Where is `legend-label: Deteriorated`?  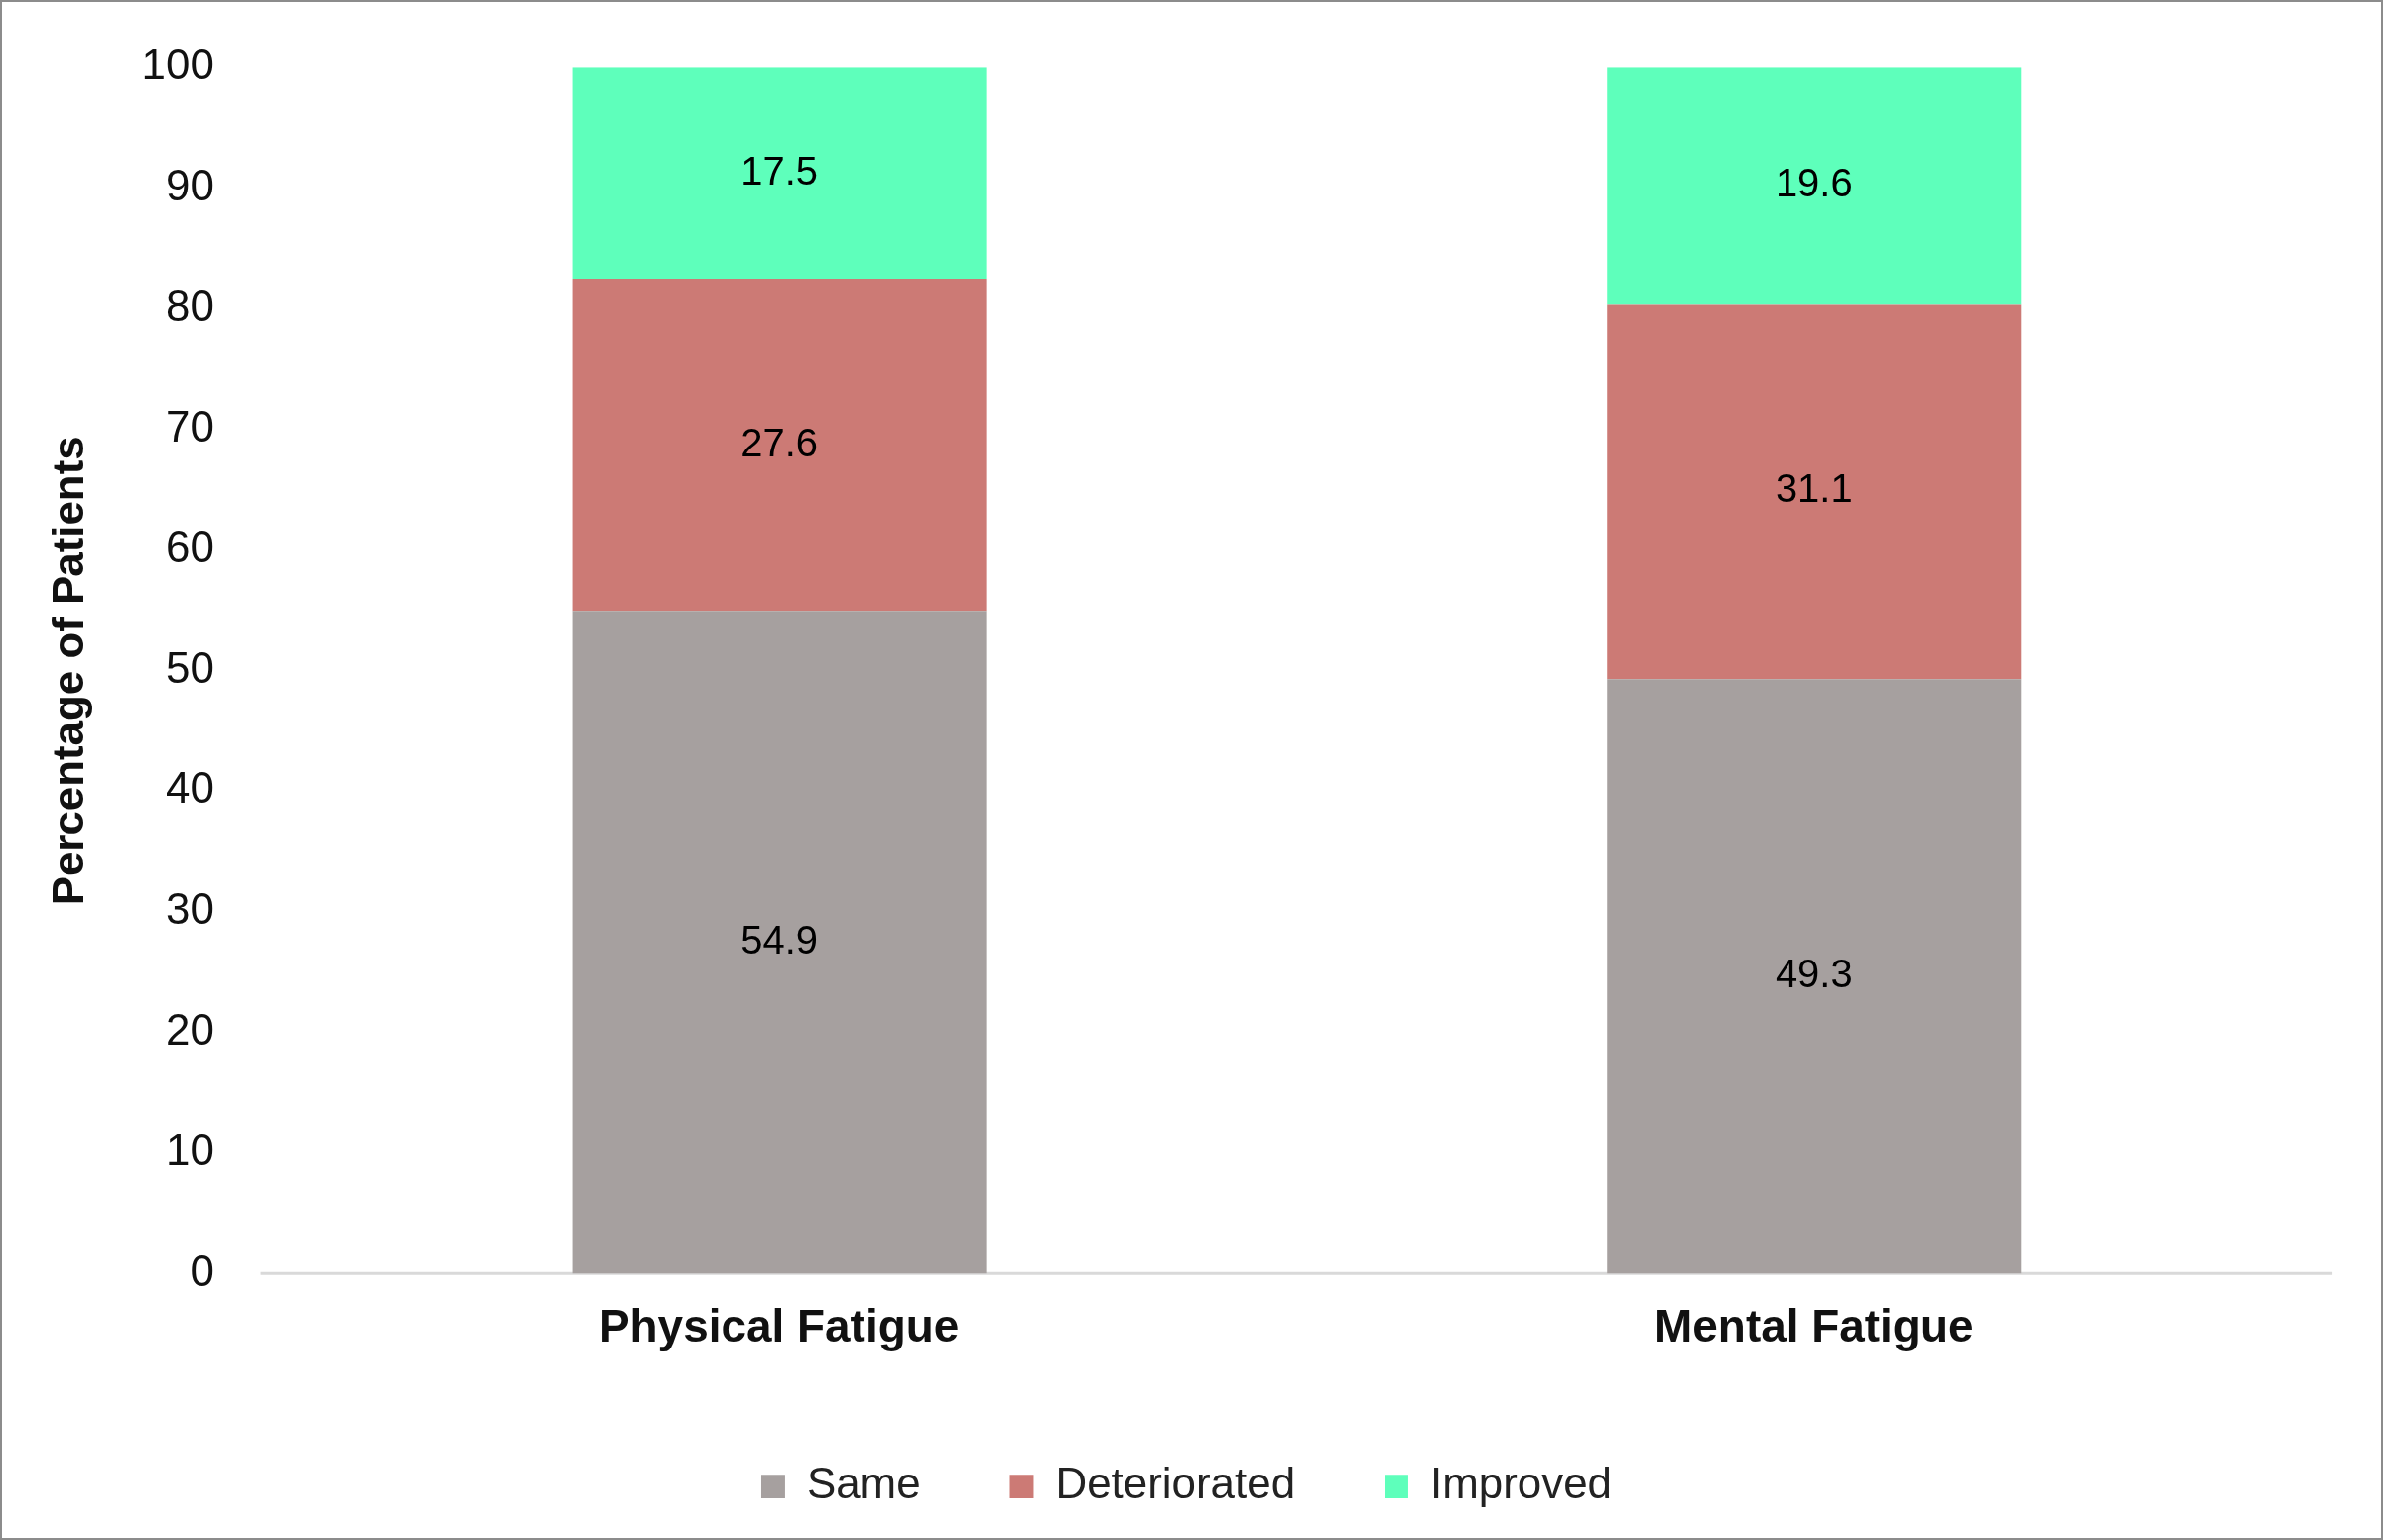
legend-label: Deteriorated is located at coordinates (1175, 1483).